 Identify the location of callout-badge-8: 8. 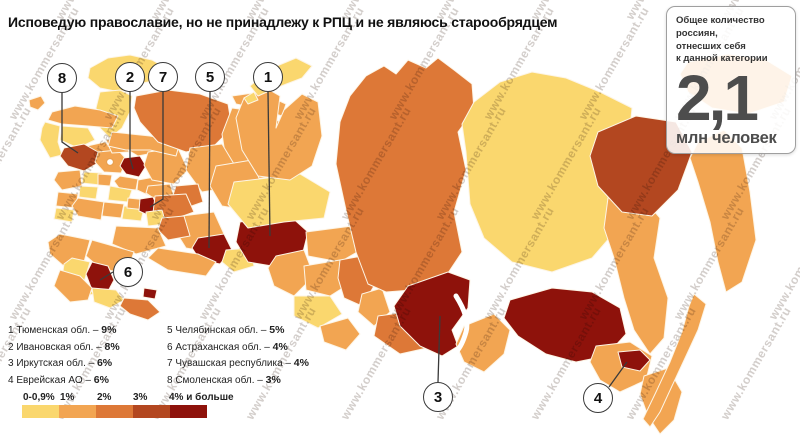
(62, 78).